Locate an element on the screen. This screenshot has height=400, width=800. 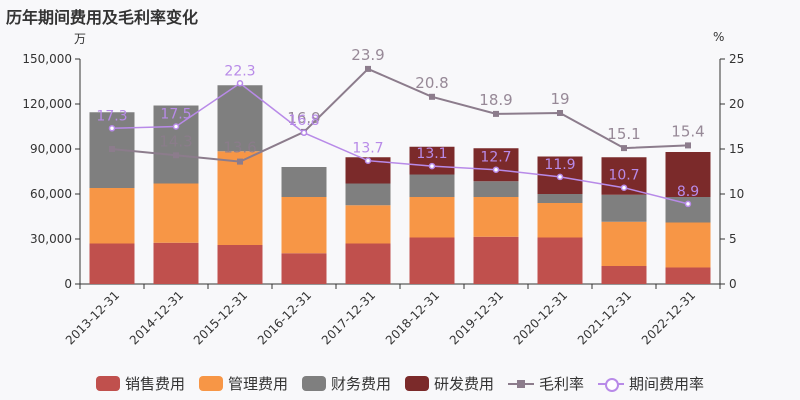
expense-rate-data-label: 13.7 is located at coordinates (367, 149).